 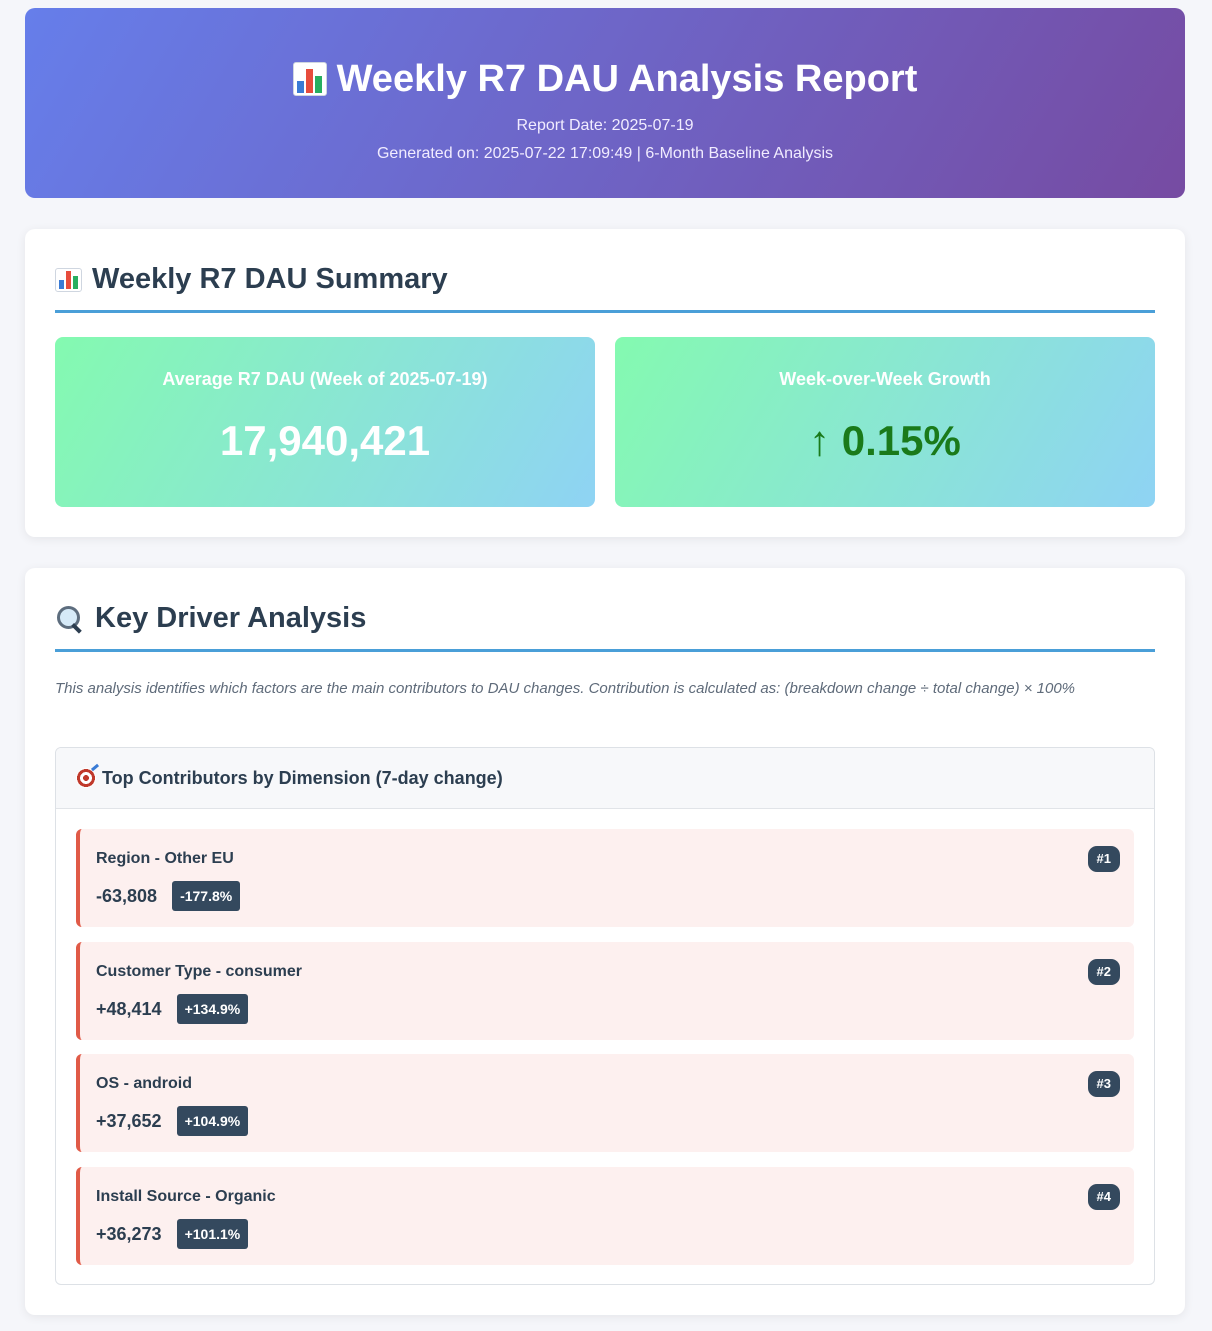 What do you see at coordinates (70, 619) in the screenshot?
I see `magnifier-icon` at bounding box center [70, 619].